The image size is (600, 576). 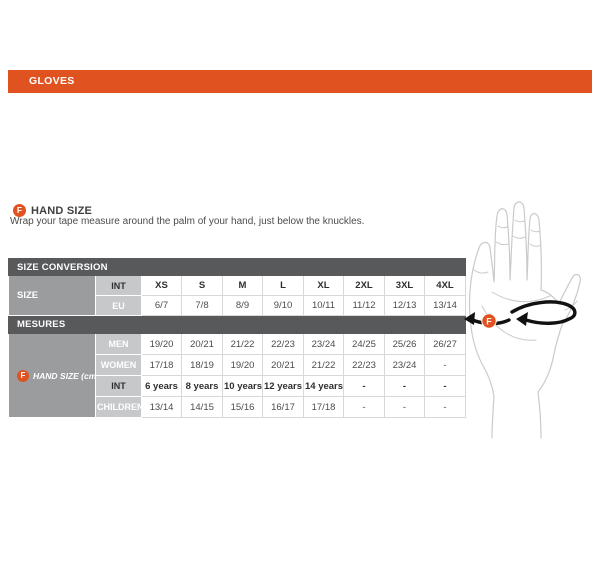 What do you see at coordinates (323, 285) in the screenshot?
I see `size-col-header: XL` at bounding box center [323, 285].